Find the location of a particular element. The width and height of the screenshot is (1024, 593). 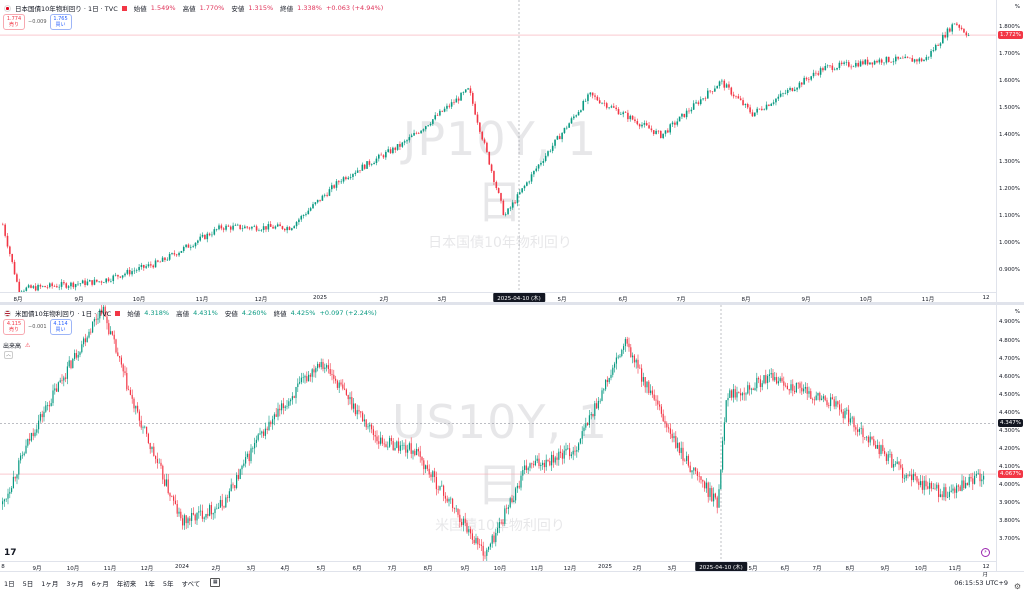

time-tick: 3月 is located at coordinates (672, 569).